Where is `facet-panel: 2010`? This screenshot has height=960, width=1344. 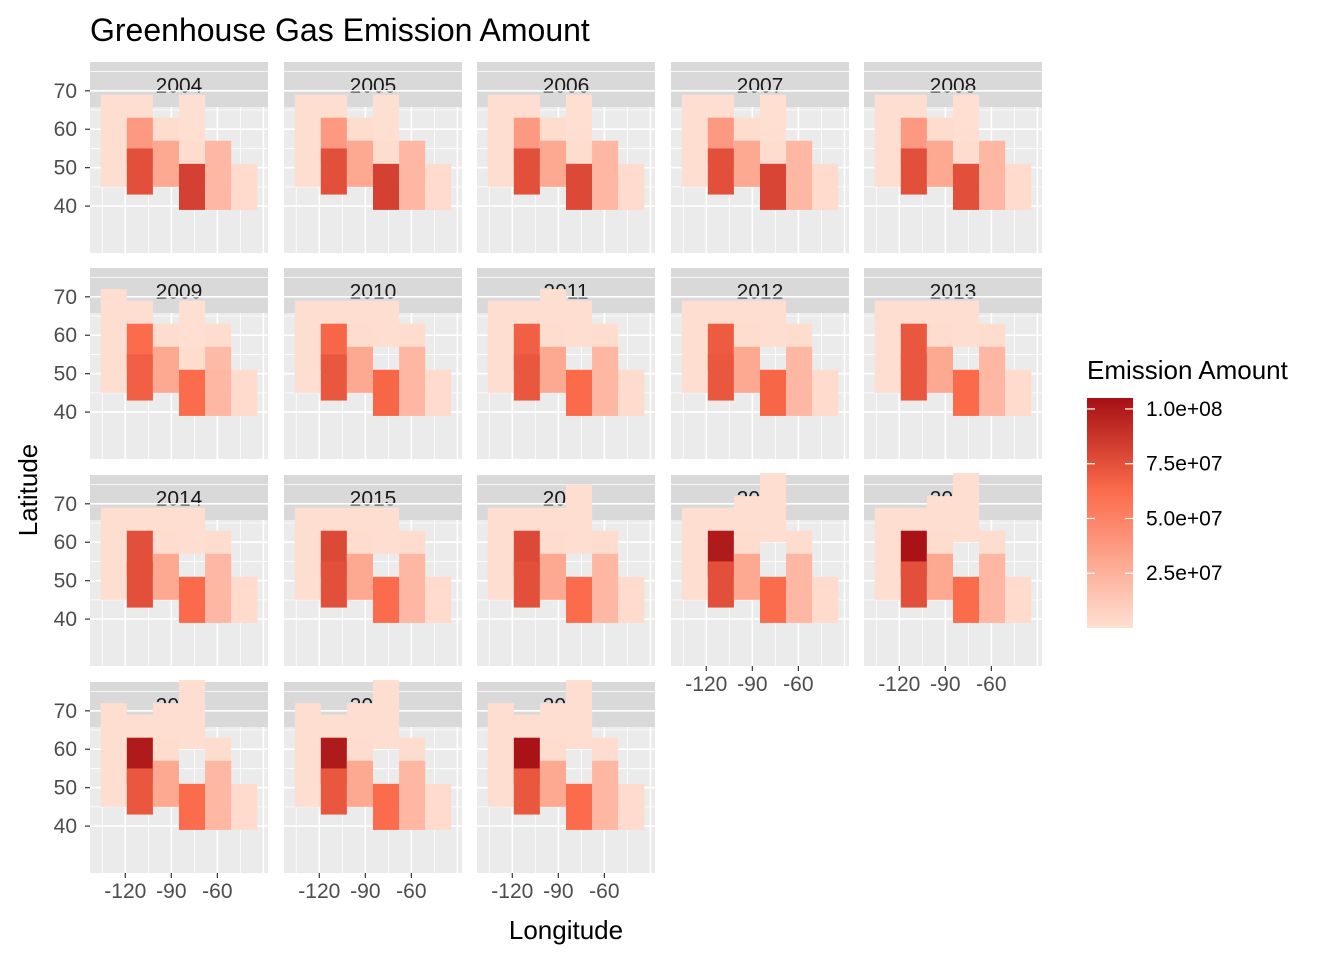 facet-panel: 2010 is located at coordinates (373, 363).